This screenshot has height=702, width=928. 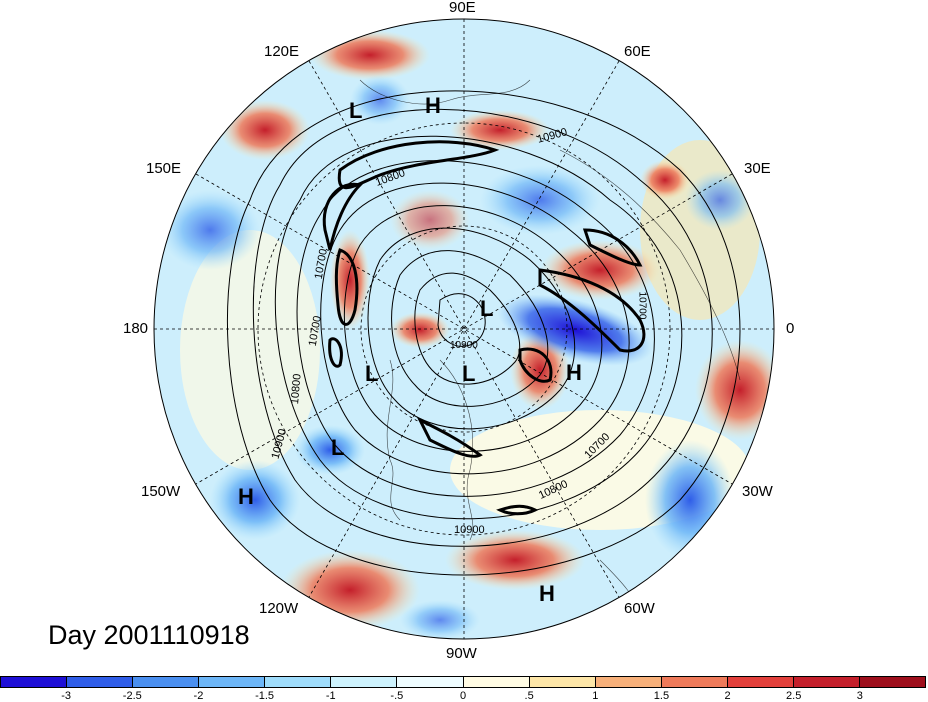 I want to click on colorbar-tick-label: 3, so click(x=859, y=696).